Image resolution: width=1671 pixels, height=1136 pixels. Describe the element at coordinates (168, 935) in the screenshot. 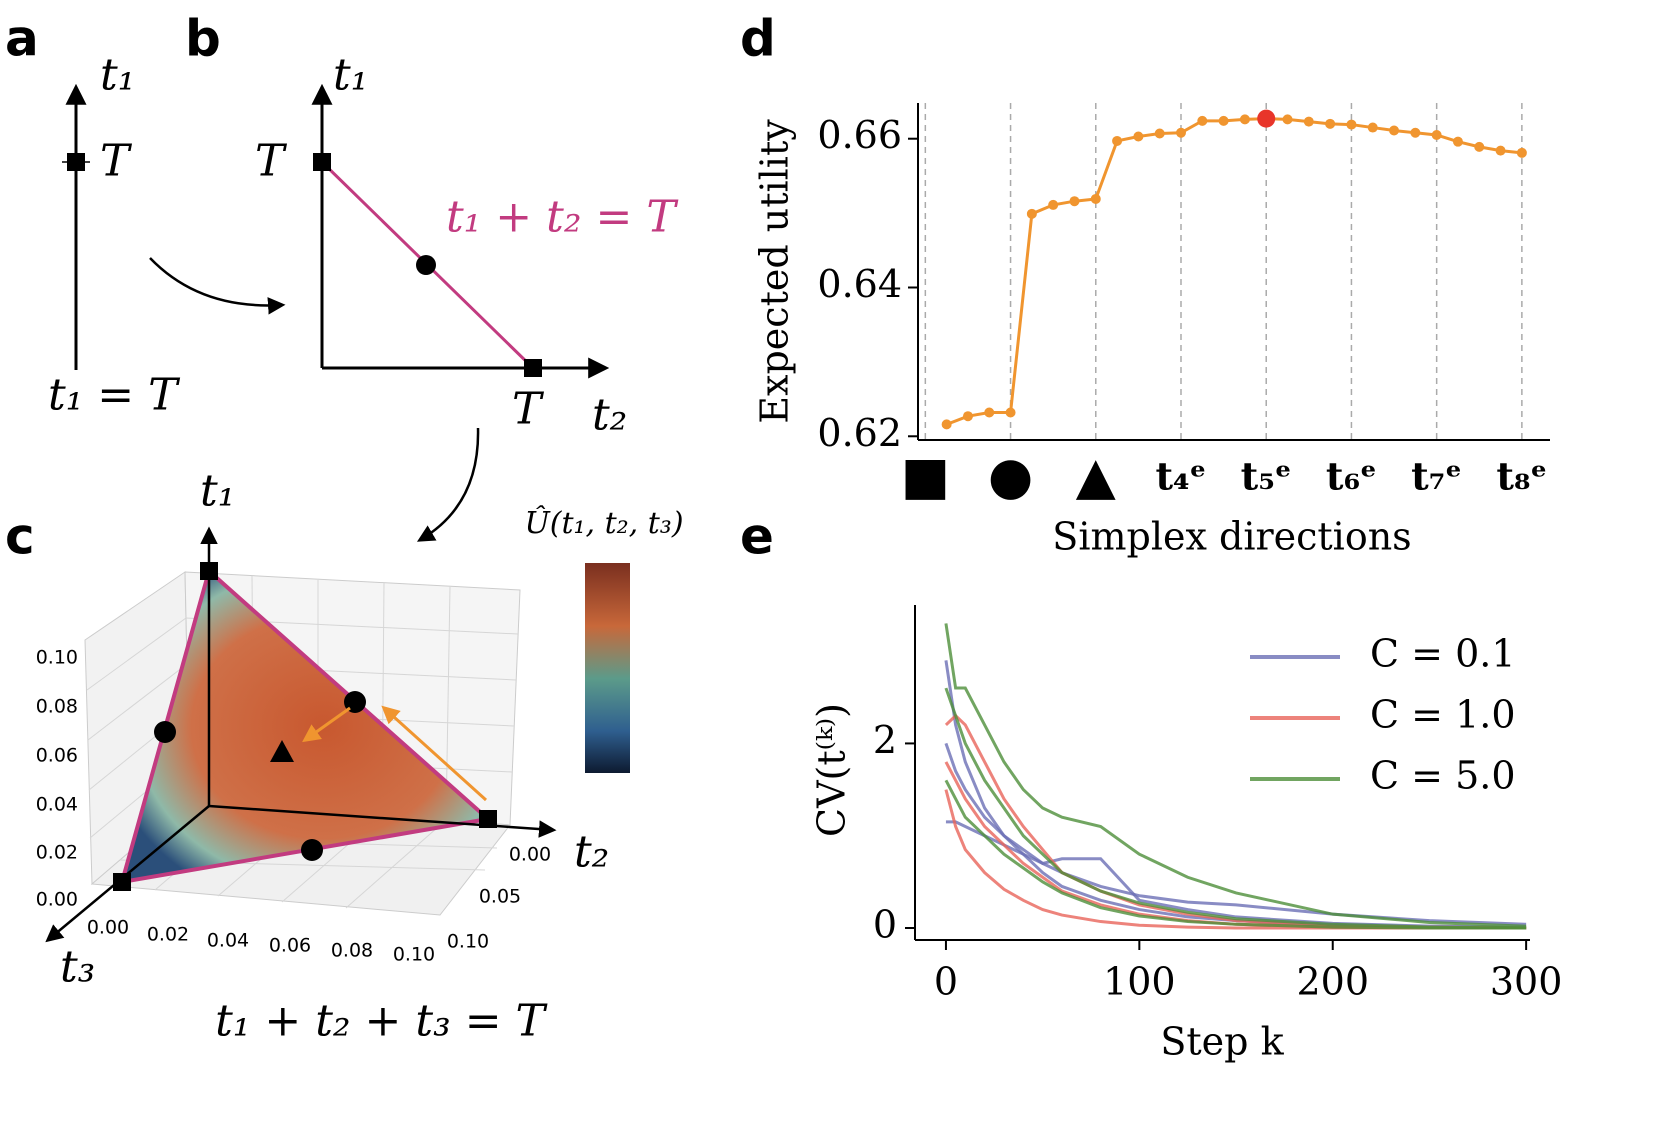

I see `tick-label: 0.02` at that location.